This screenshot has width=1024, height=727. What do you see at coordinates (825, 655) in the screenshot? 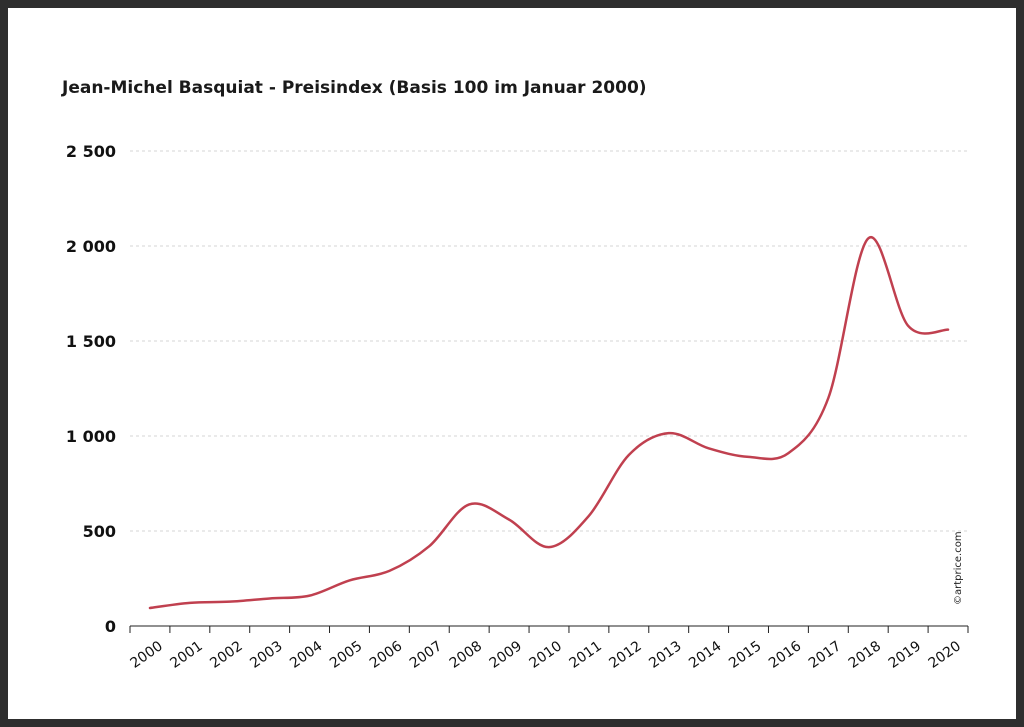
I see `x-tick-label: 2017` at bounding box center [825, 655].